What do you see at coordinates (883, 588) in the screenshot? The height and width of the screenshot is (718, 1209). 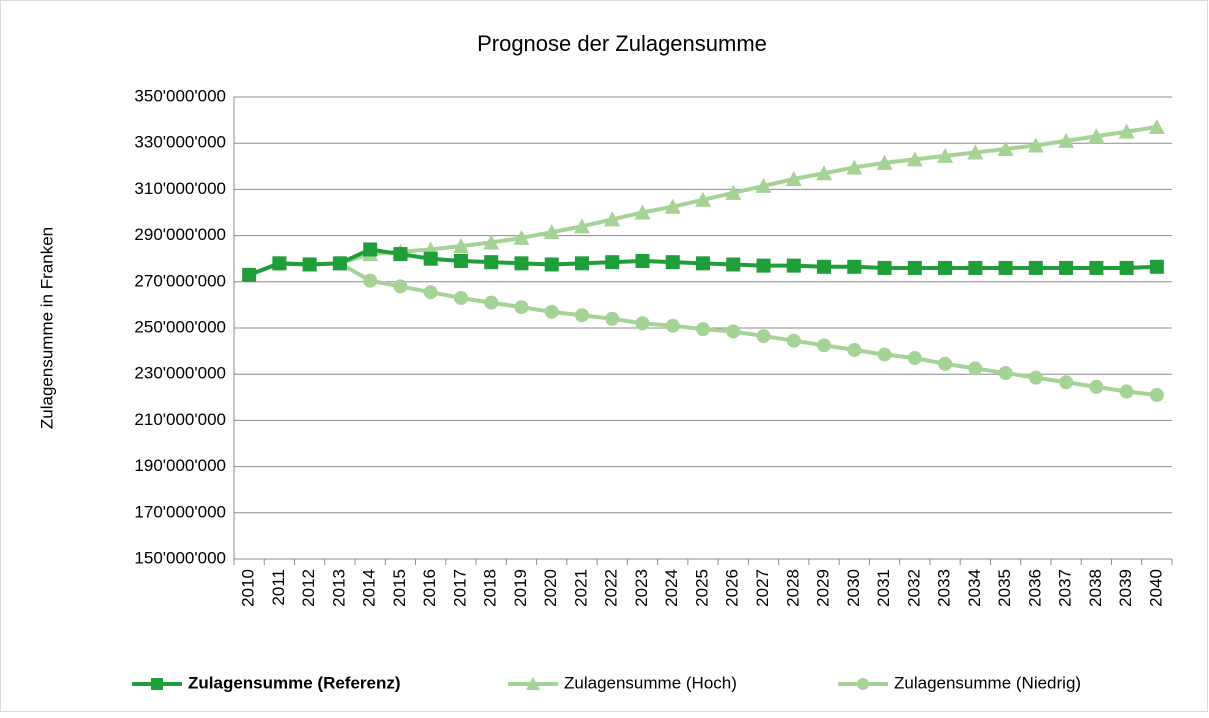 I see `x-tick-label: 2031` at bounding box center [883, 588].